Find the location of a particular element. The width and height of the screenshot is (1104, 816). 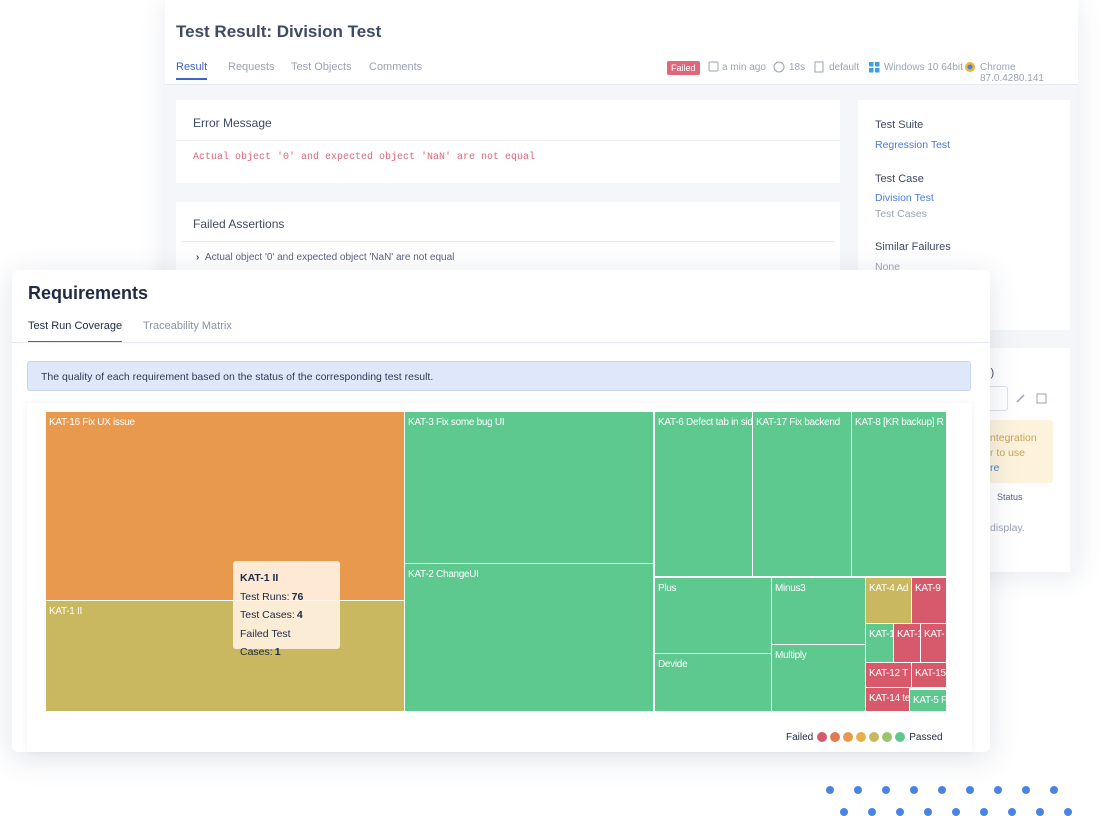

meta: Chrome 87.0.4280.141 is located at coordinates (1012, 73).